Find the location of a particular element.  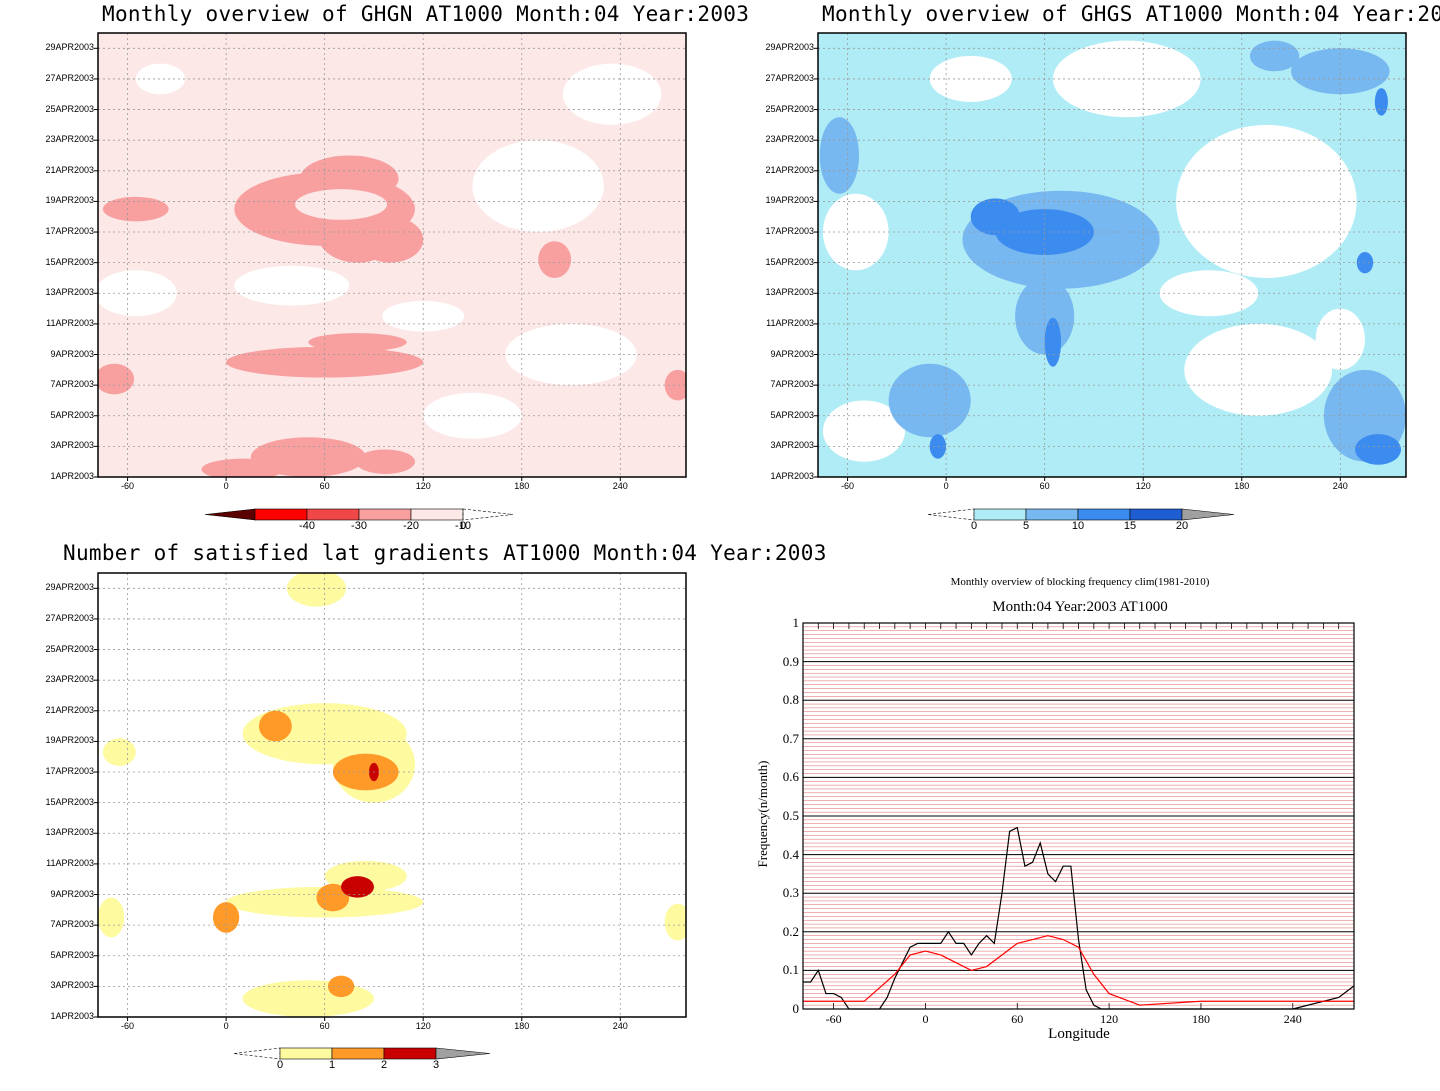

y-tick-label: 1 is located at coordinates (796, 622).